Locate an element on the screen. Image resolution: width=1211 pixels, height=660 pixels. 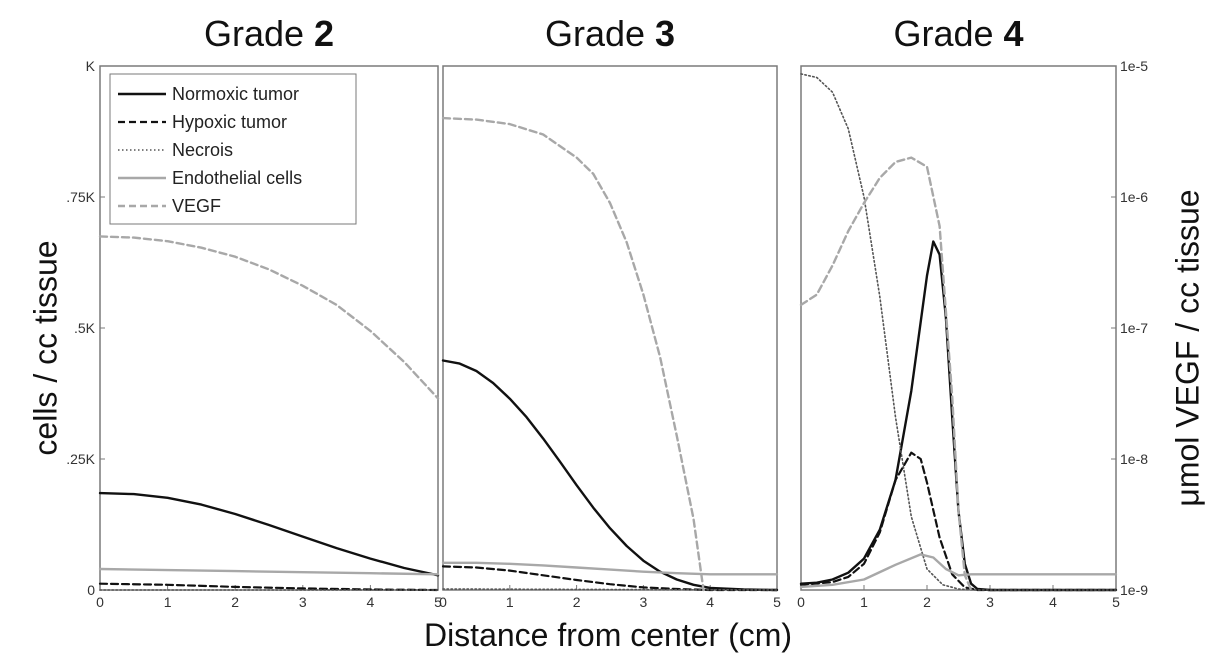
legend-label: Endothelial cells is located at coordinates (237, 178).